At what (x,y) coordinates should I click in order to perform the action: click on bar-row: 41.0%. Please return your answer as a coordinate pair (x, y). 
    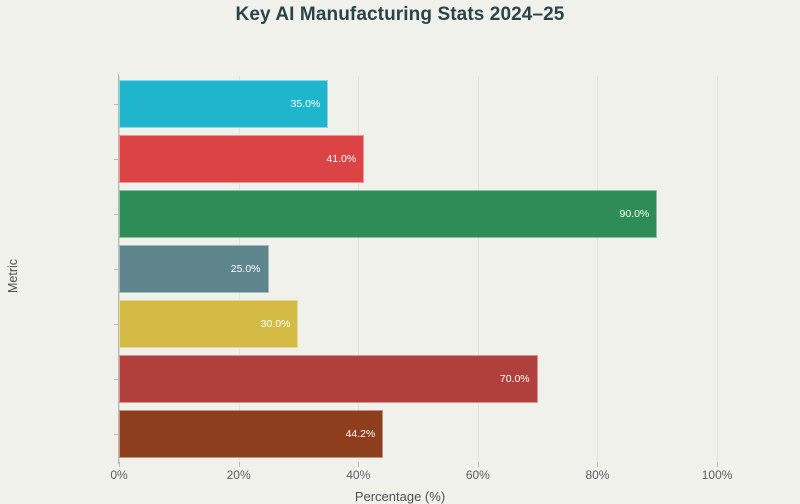
    Looking at the image, I should click on (433, 158).